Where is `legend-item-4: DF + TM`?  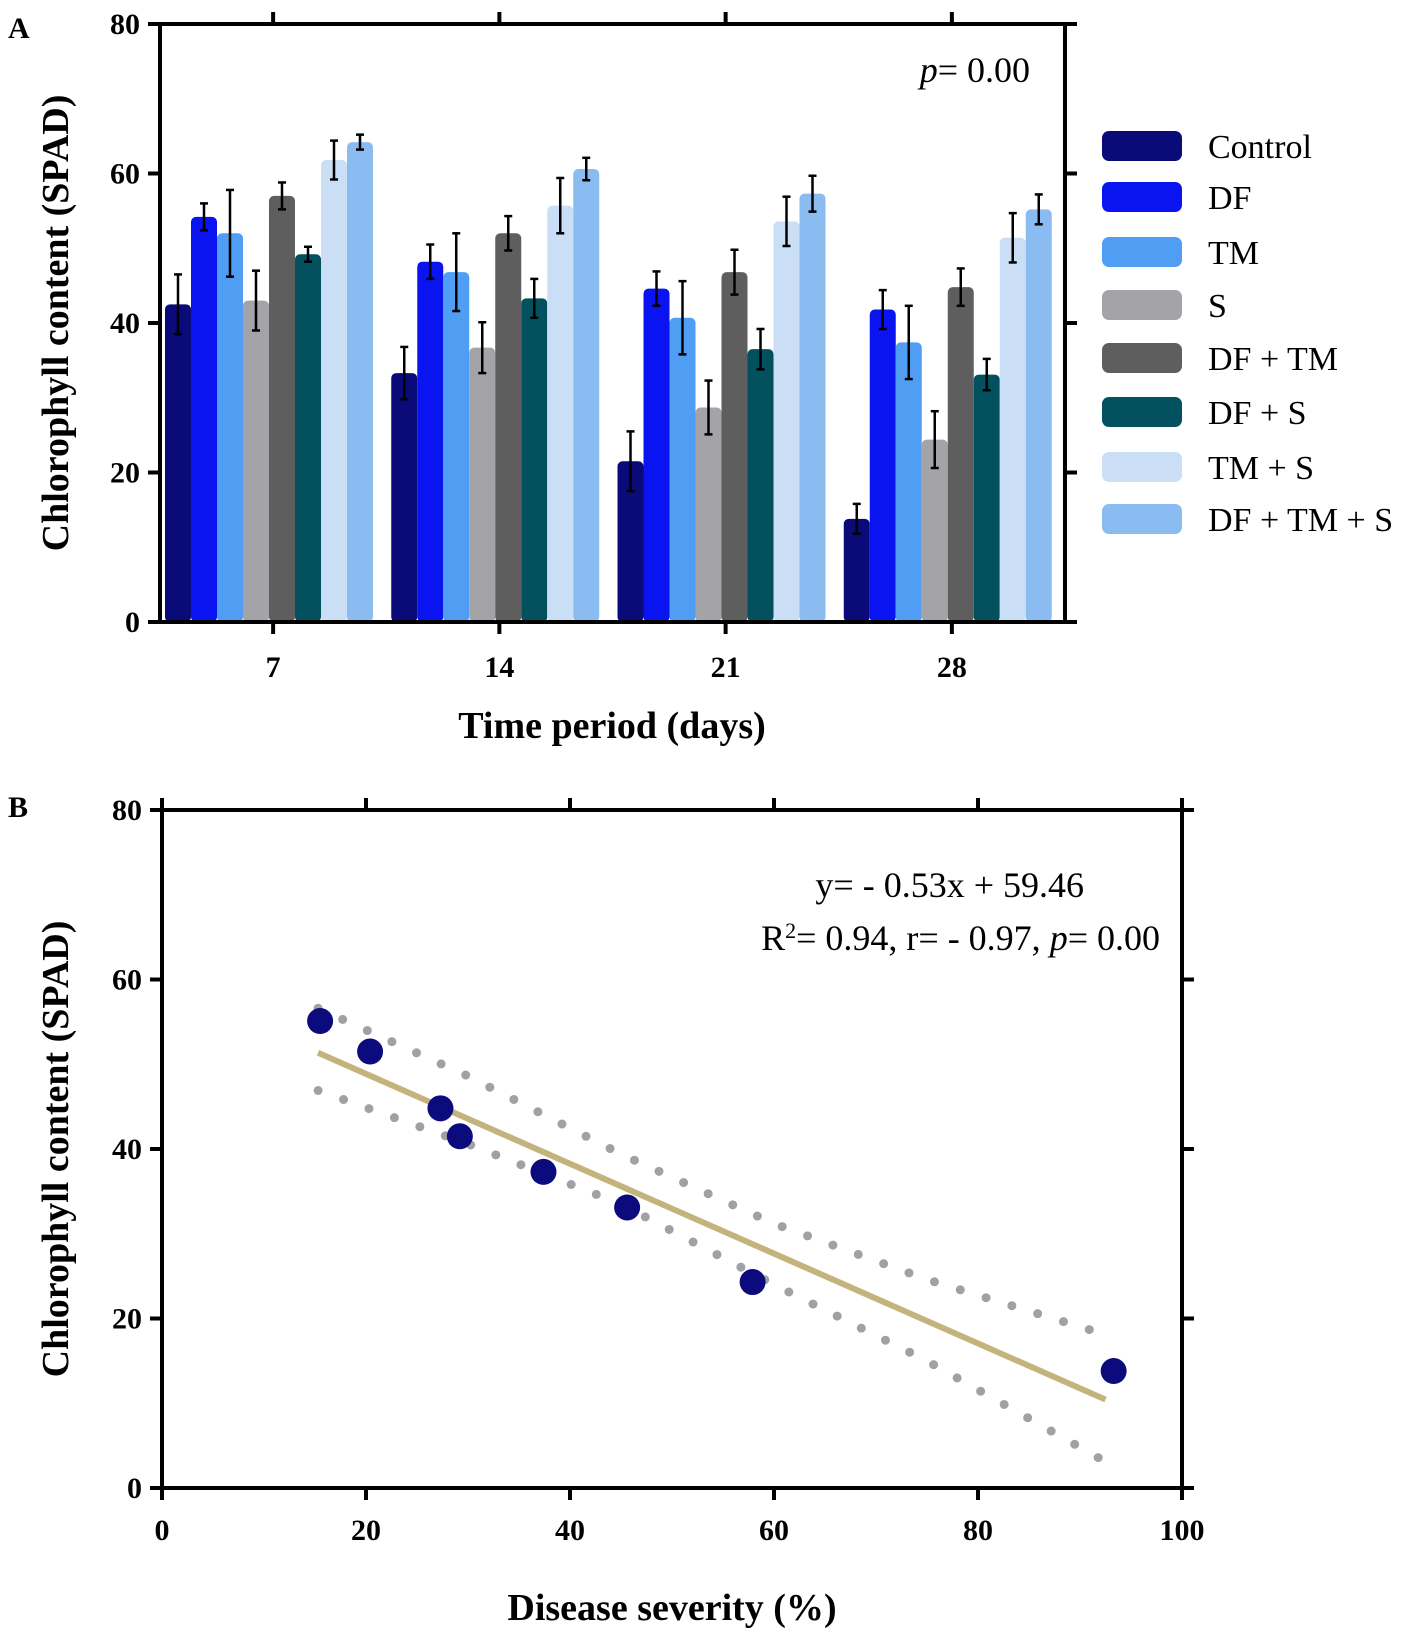 legend-item-4: DF + TM is located at coordinates (1220, 359).